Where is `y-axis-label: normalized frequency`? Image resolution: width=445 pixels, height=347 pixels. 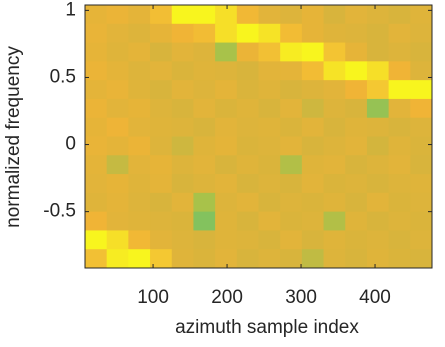 y-axis-label: normalized frequency is located at coordinates (13, 137).